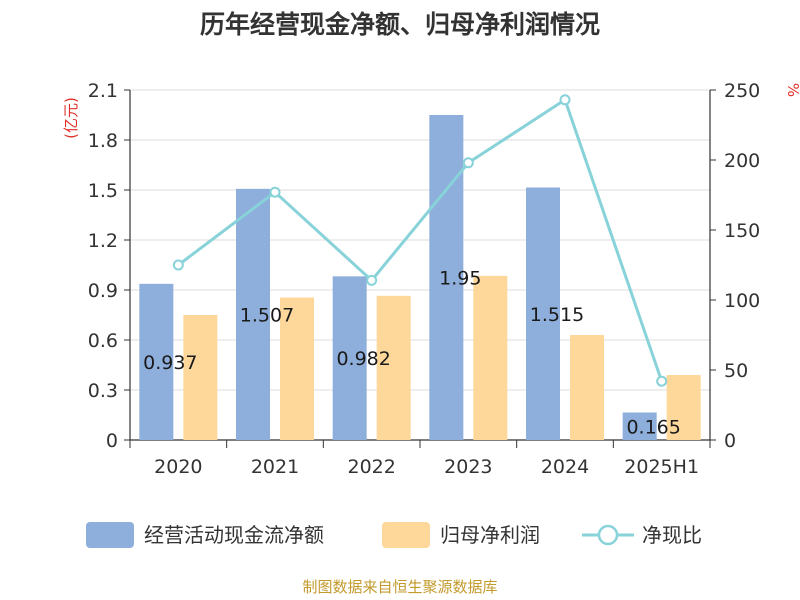  What do you see at coordinates (103, 291) in the screenshot?
I see `left-tick-label: 0.9` at bounding box center [103, 291].